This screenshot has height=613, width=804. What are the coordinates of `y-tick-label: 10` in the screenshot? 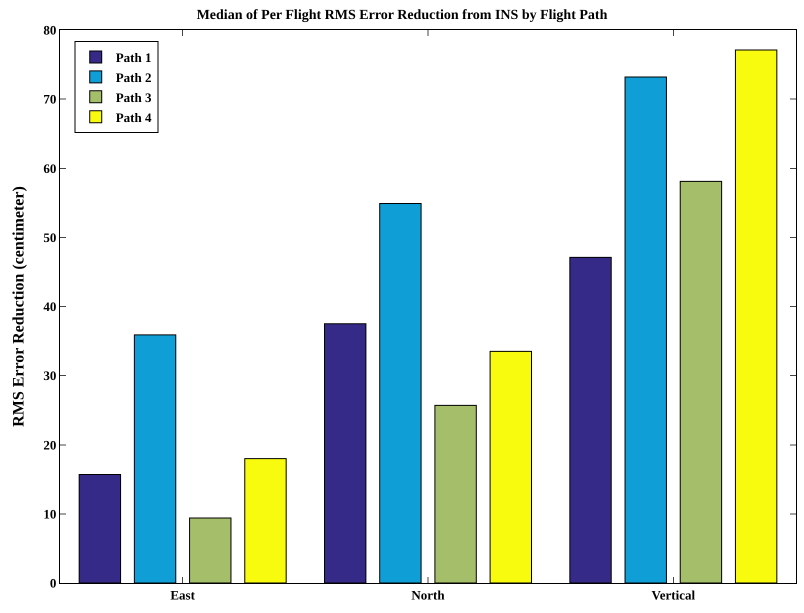 It's located at (49, 514).